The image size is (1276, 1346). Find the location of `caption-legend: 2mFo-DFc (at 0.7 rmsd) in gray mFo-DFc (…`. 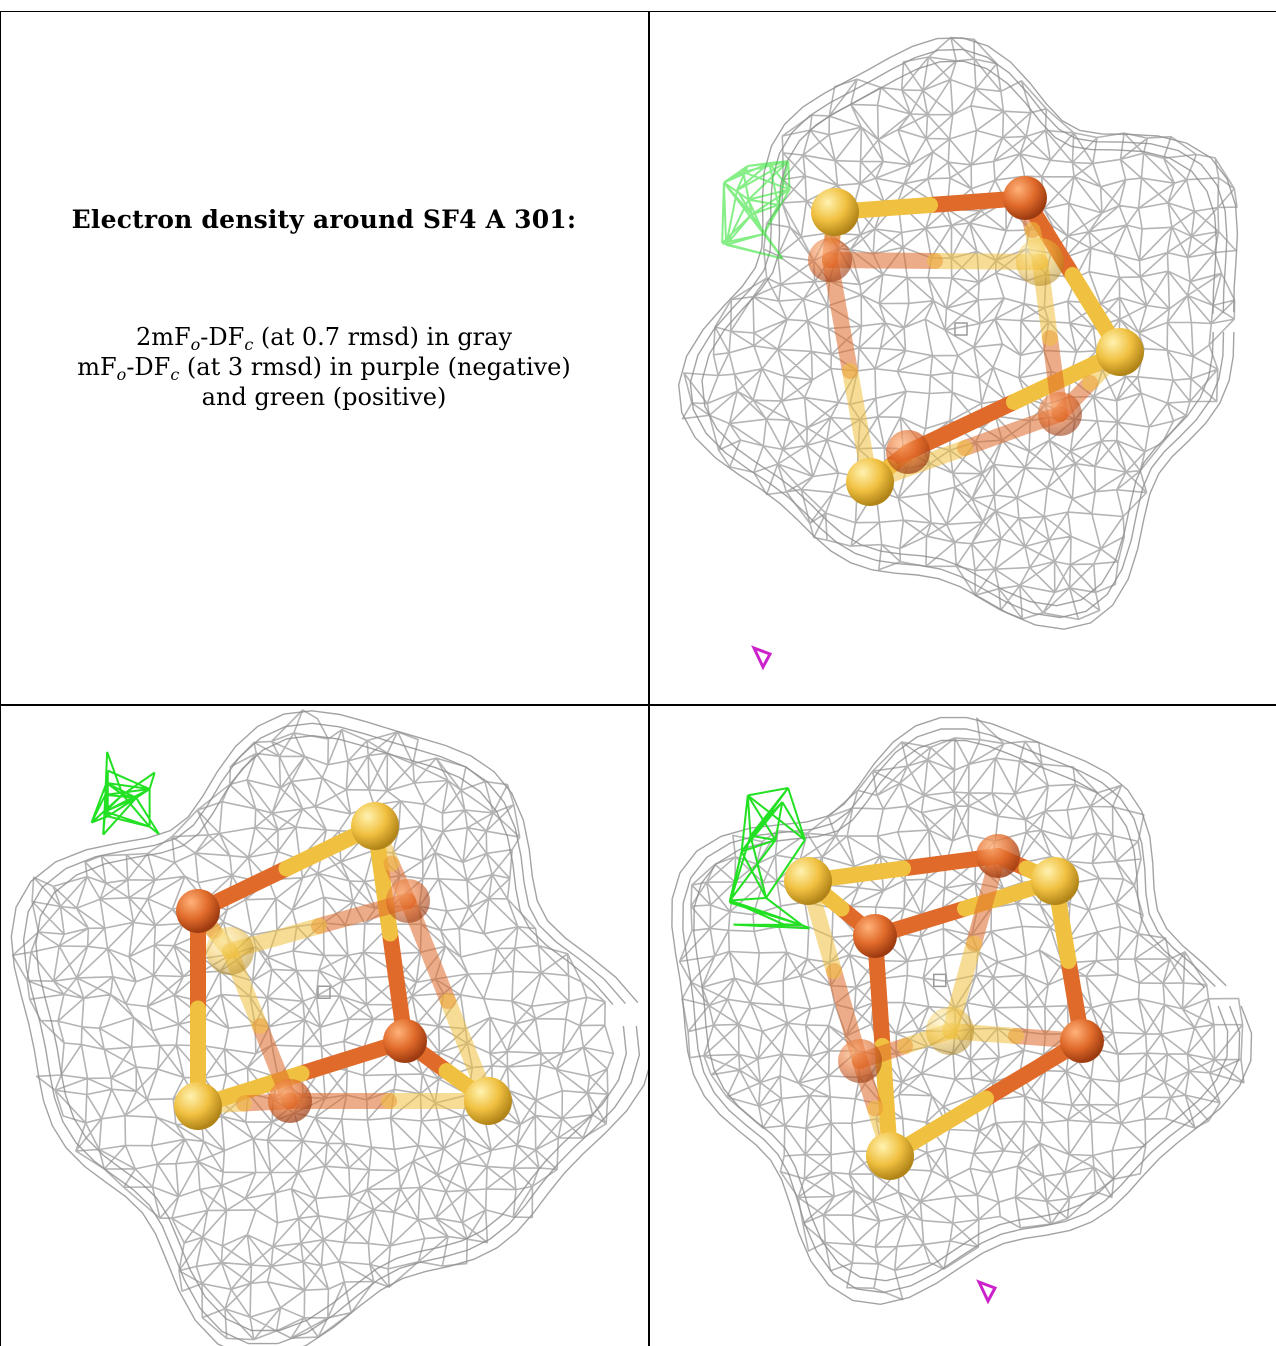

caption-legend: 2mFo-DFc (at 0.7 rmsd) in gray mFo-DFc (… is located at coordinates (324, 367).